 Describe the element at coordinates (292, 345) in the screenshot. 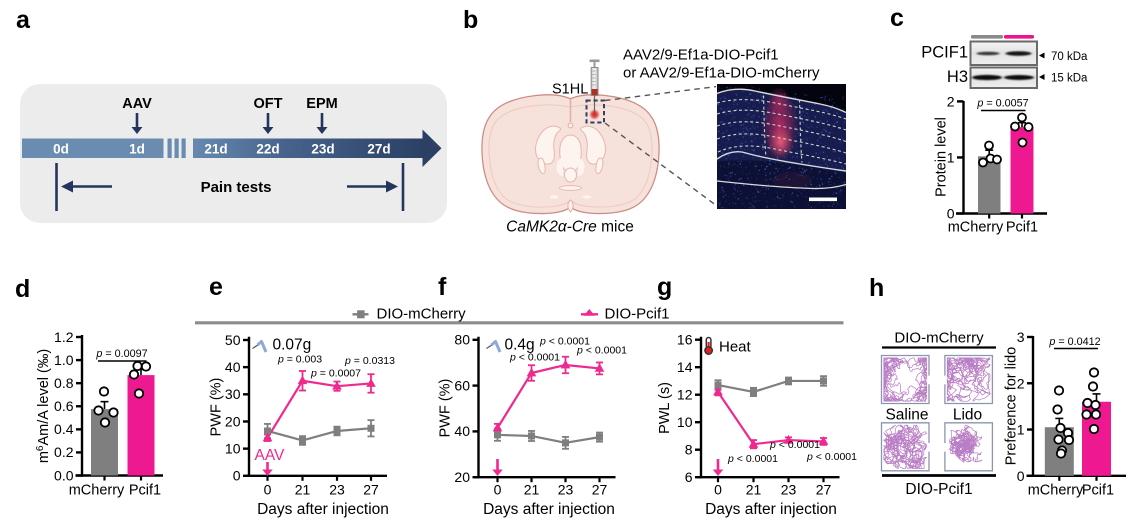

I see `svg-text: 0.07g` at that location.